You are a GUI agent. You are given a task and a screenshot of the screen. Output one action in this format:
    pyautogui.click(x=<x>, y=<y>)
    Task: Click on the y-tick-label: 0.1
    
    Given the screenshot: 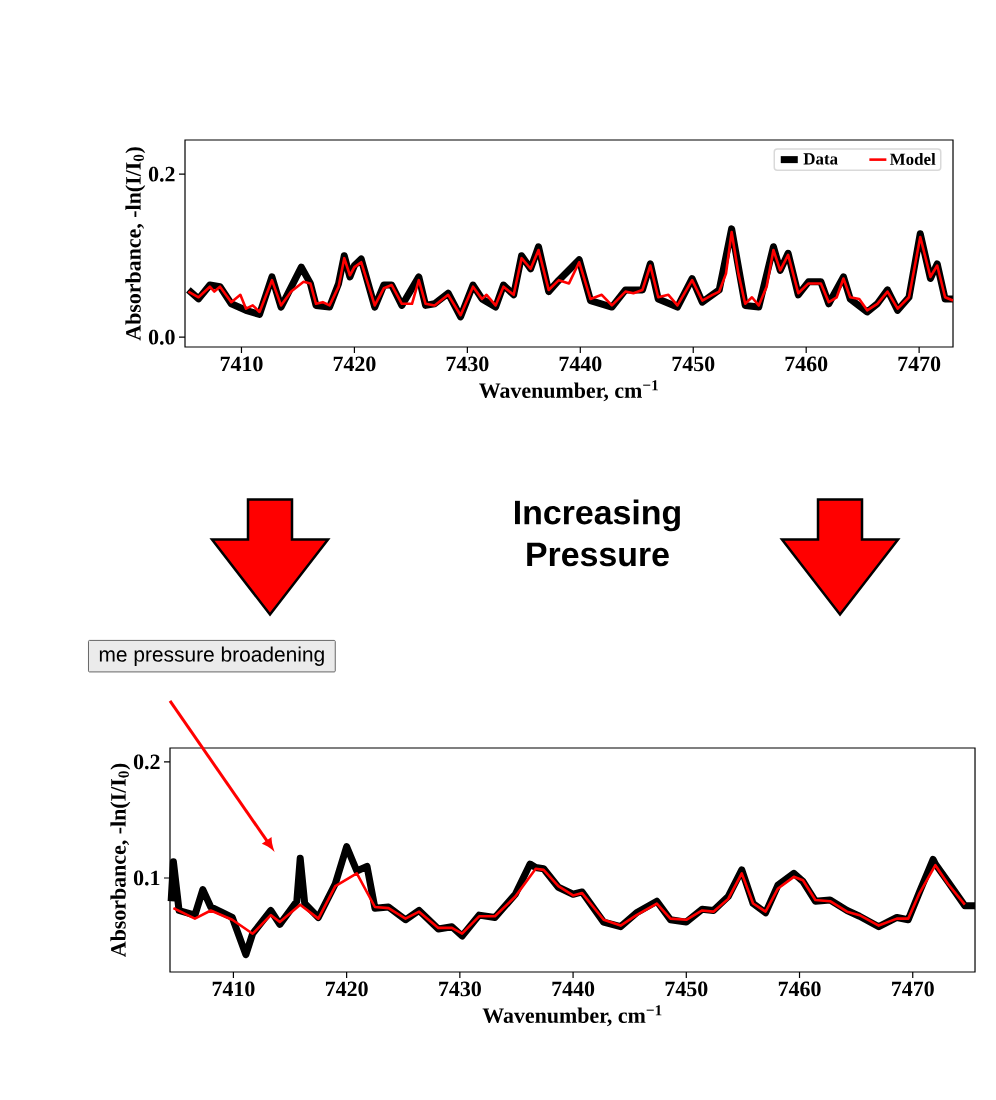 What is the action you would take?
    pyautogui.click(x=146, y=878)
    